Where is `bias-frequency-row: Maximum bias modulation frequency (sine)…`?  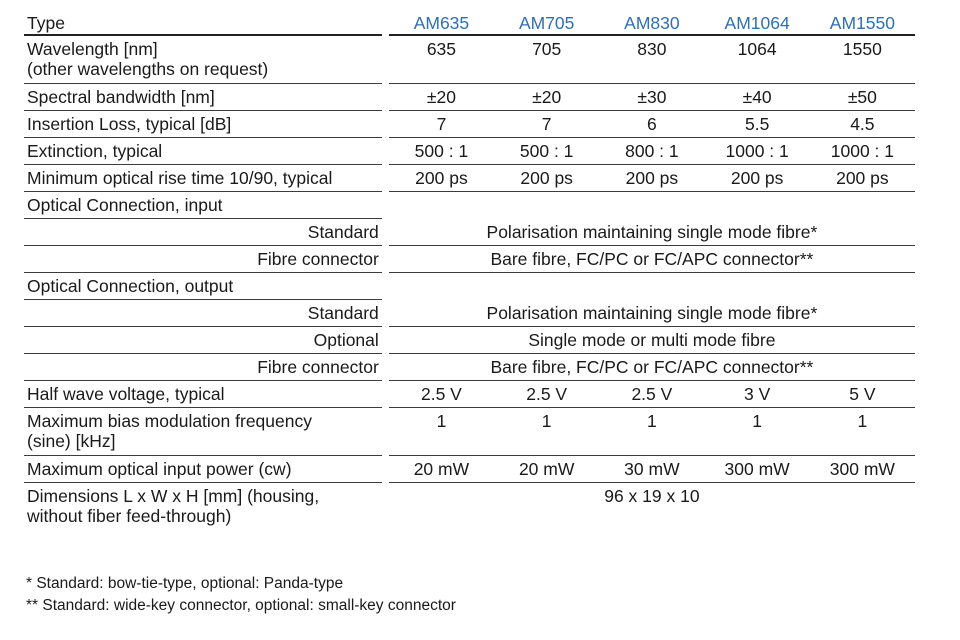
bias-frequency-row: Maximum bias modulation frequency (sine)… is located at coordinates (469, 431).